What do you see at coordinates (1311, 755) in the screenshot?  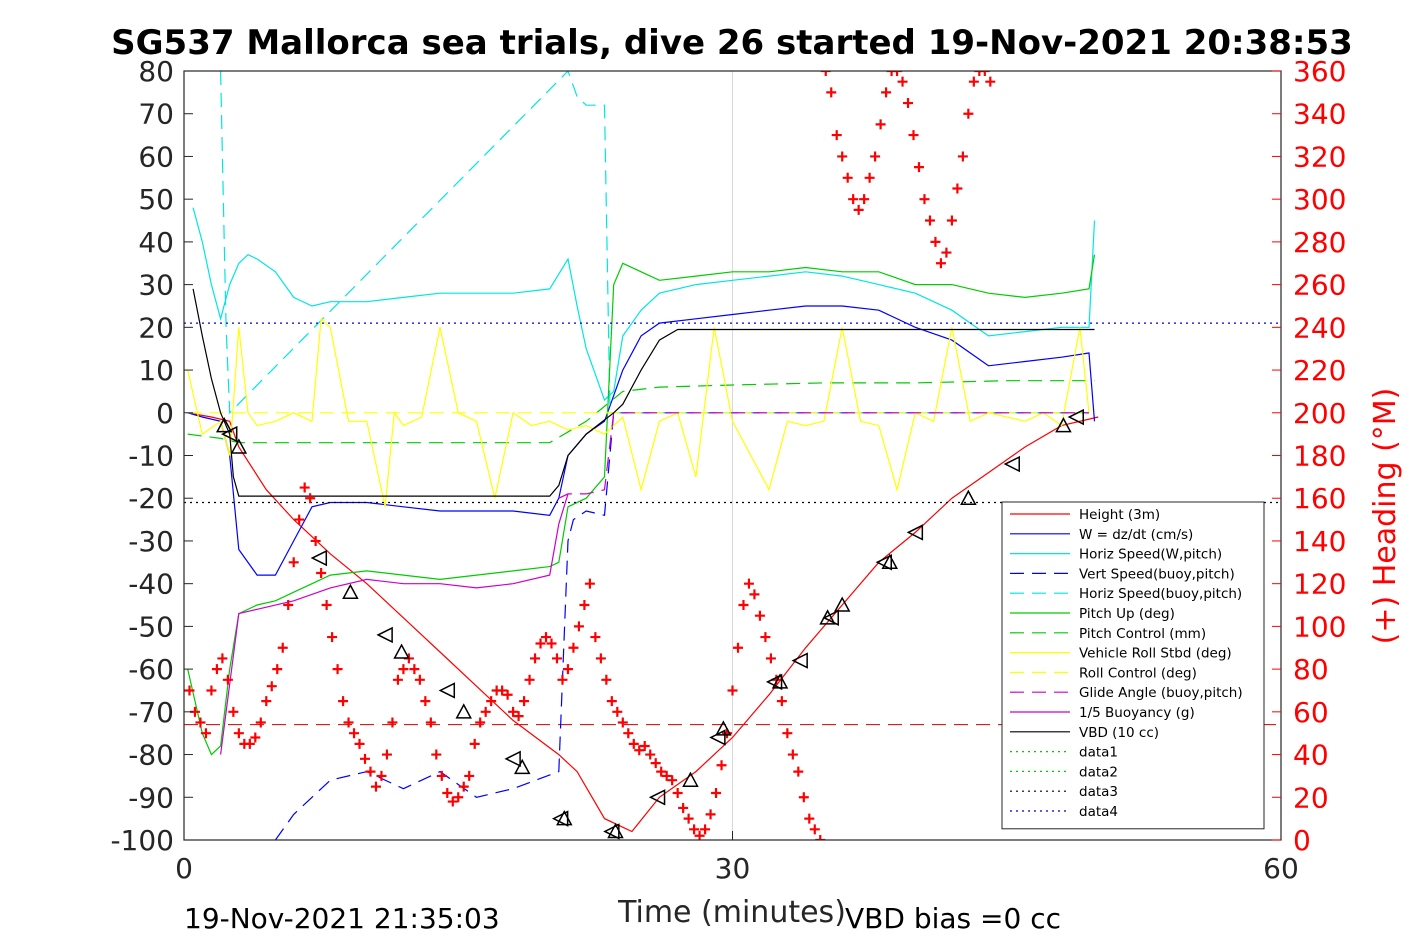 I see `y-right-tick-label: 40` at bounding box center [1311, 755].